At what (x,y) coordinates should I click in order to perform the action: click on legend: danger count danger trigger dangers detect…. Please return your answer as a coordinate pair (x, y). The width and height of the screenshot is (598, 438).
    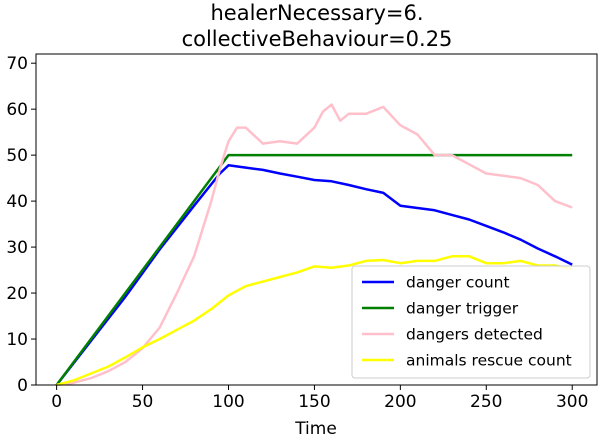
    Looking at the image, I should click on (471, 322).